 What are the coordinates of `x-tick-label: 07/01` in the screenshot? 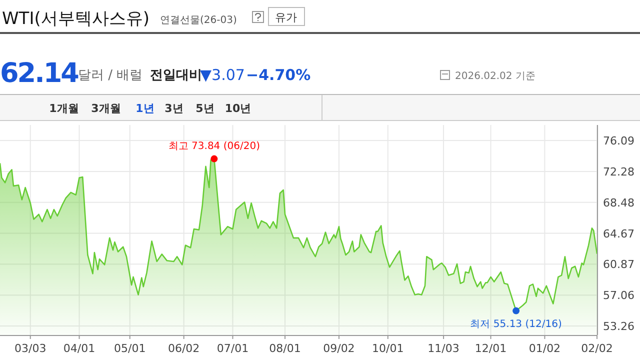 It's located at (232, 348).